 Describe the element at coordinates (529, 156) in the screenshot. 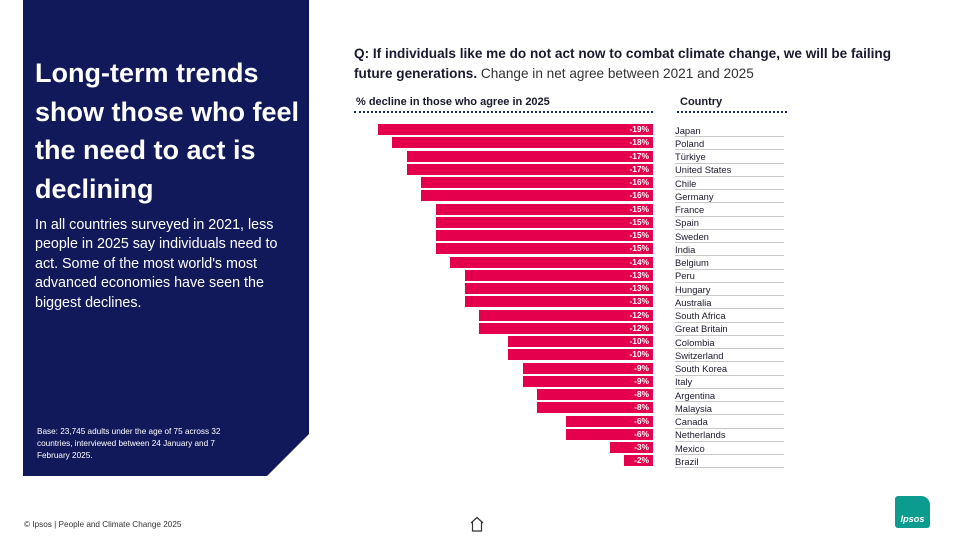

I see `bar-t-rkiye` at that location.